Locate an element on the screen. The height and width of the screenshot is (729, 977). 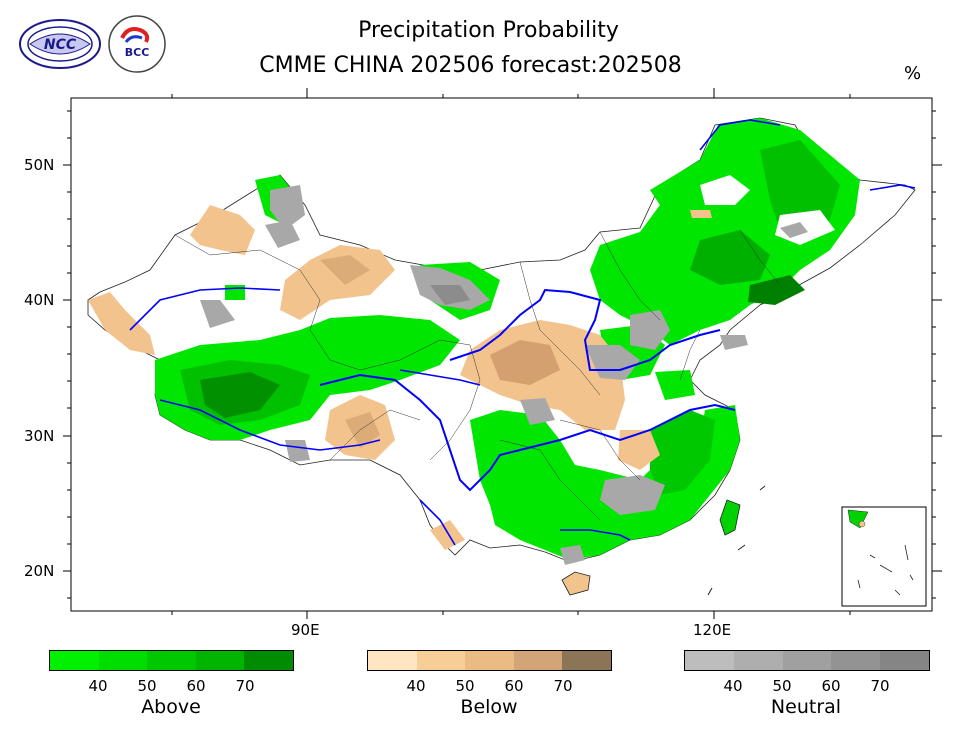
colorbar-below is located at coordinates (489, 660).